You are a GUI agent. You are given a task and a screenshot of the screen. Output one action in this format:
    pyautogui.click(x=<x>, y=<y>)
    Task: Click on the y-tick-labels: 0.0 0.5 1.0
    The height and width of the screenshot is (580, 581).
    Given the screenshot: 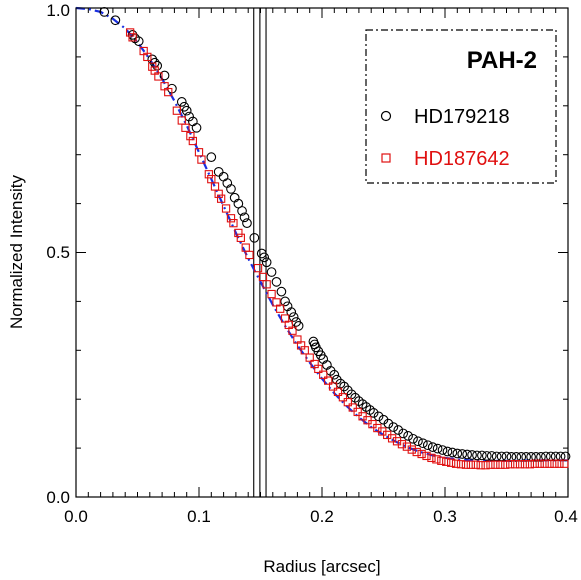 What is the action you would take?
    pyautogui.click(x=58, y=254)
    